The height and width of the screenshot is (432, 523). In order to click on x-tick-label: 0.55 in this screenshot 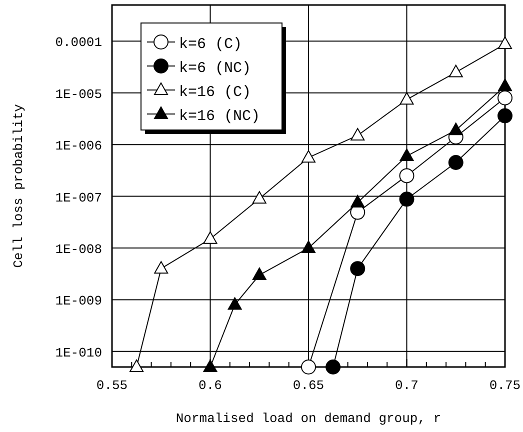, I will do `click(112, 385)`.